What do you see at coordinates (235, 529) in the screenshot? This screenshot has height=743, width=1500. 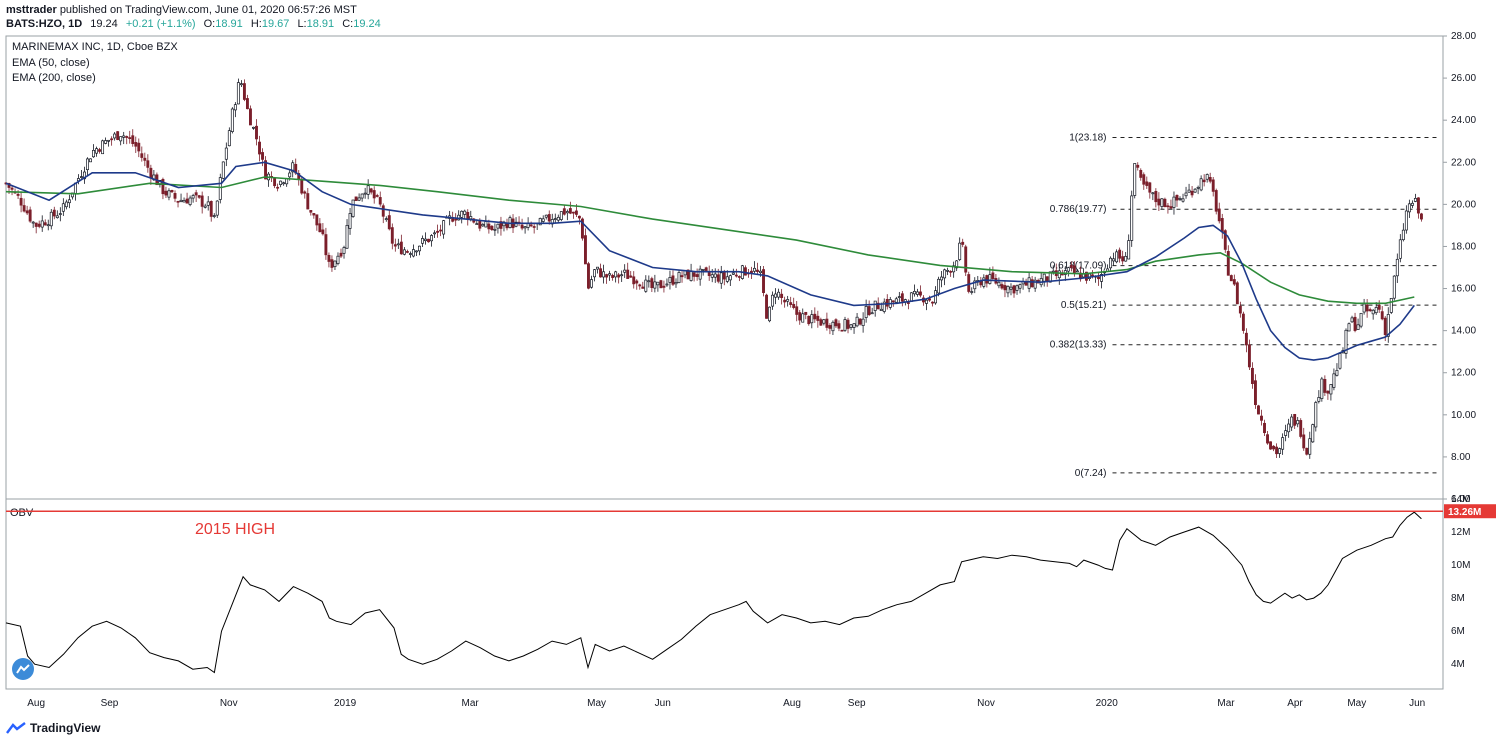 I see `annotation-2015-high: 2015 HIGH` at bounding box center [235, 529].